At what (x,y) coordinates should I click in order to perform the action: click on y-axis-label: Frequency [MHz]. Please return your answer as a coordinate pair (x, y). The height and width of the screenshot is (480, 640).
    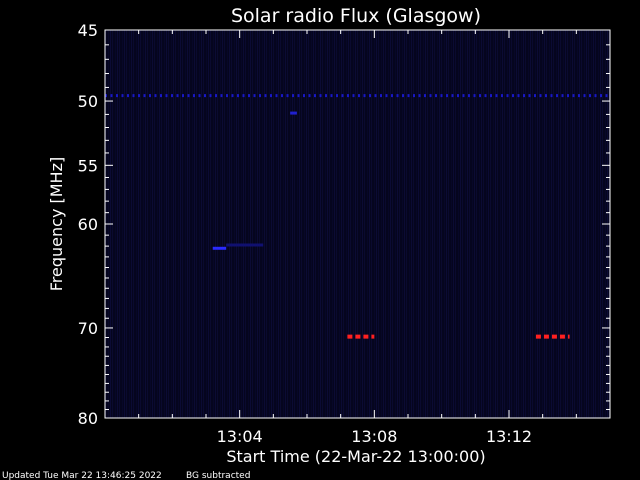
    Looking at the image, I should click on (56, 224).